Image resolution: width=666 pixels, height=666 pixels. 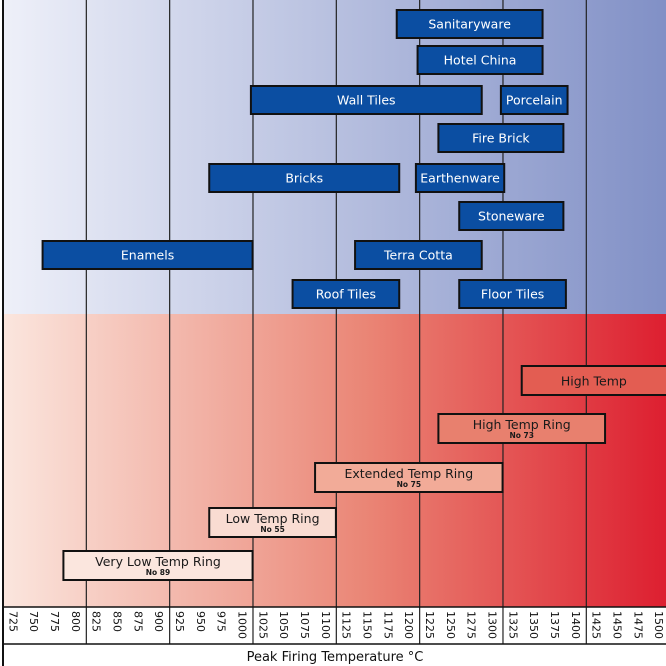 I want to click on bar-label: Extended Temp Ring, so click(x=408, y=473).